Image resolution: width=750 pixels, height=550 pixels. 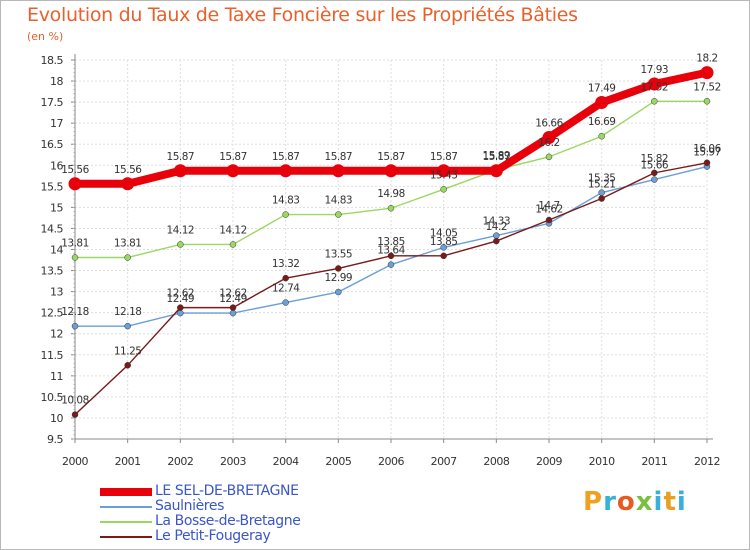 I want to click on y-tick-label: 18.5, so click(x=52, y=60).